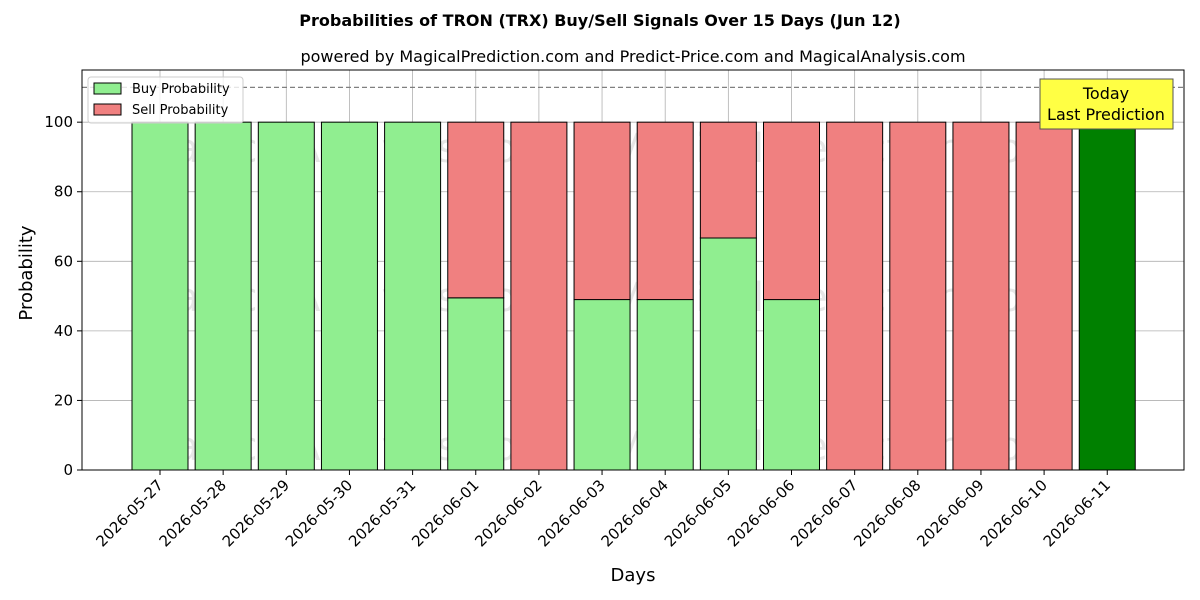 The width and height of the screenshot is (1200, 600). I want to click on y-tick-label: 20, so click(63, 400).